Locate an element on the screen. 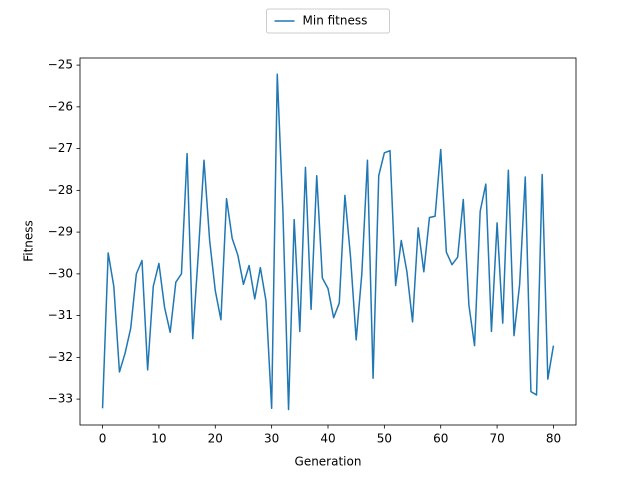  x-tick-label: 70 is located at coordinates (496, 439).